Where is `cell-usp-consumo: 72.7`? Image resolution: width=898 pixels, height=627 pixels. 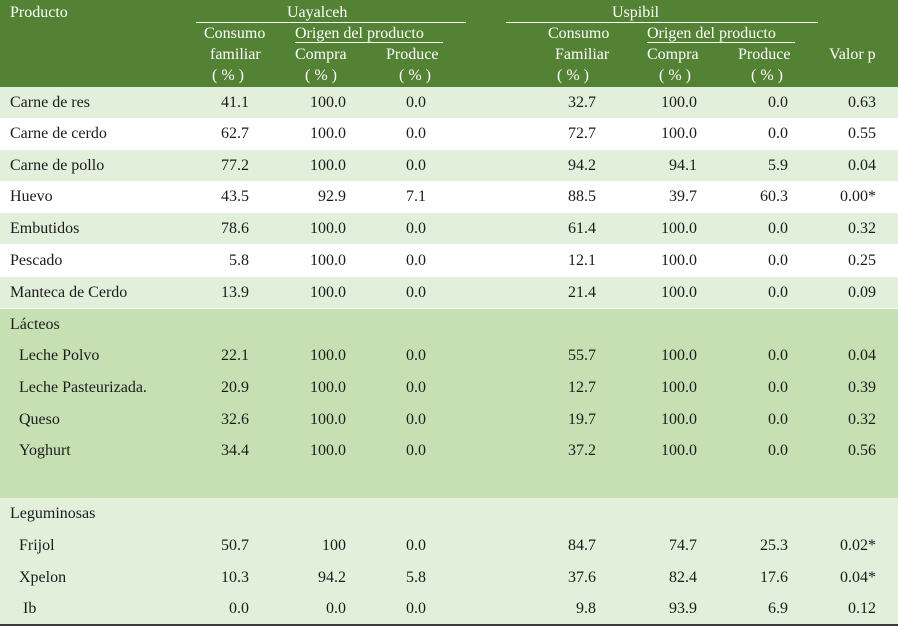 cell-usp-consumo: 72.7 is located at coordinates (582, 133).